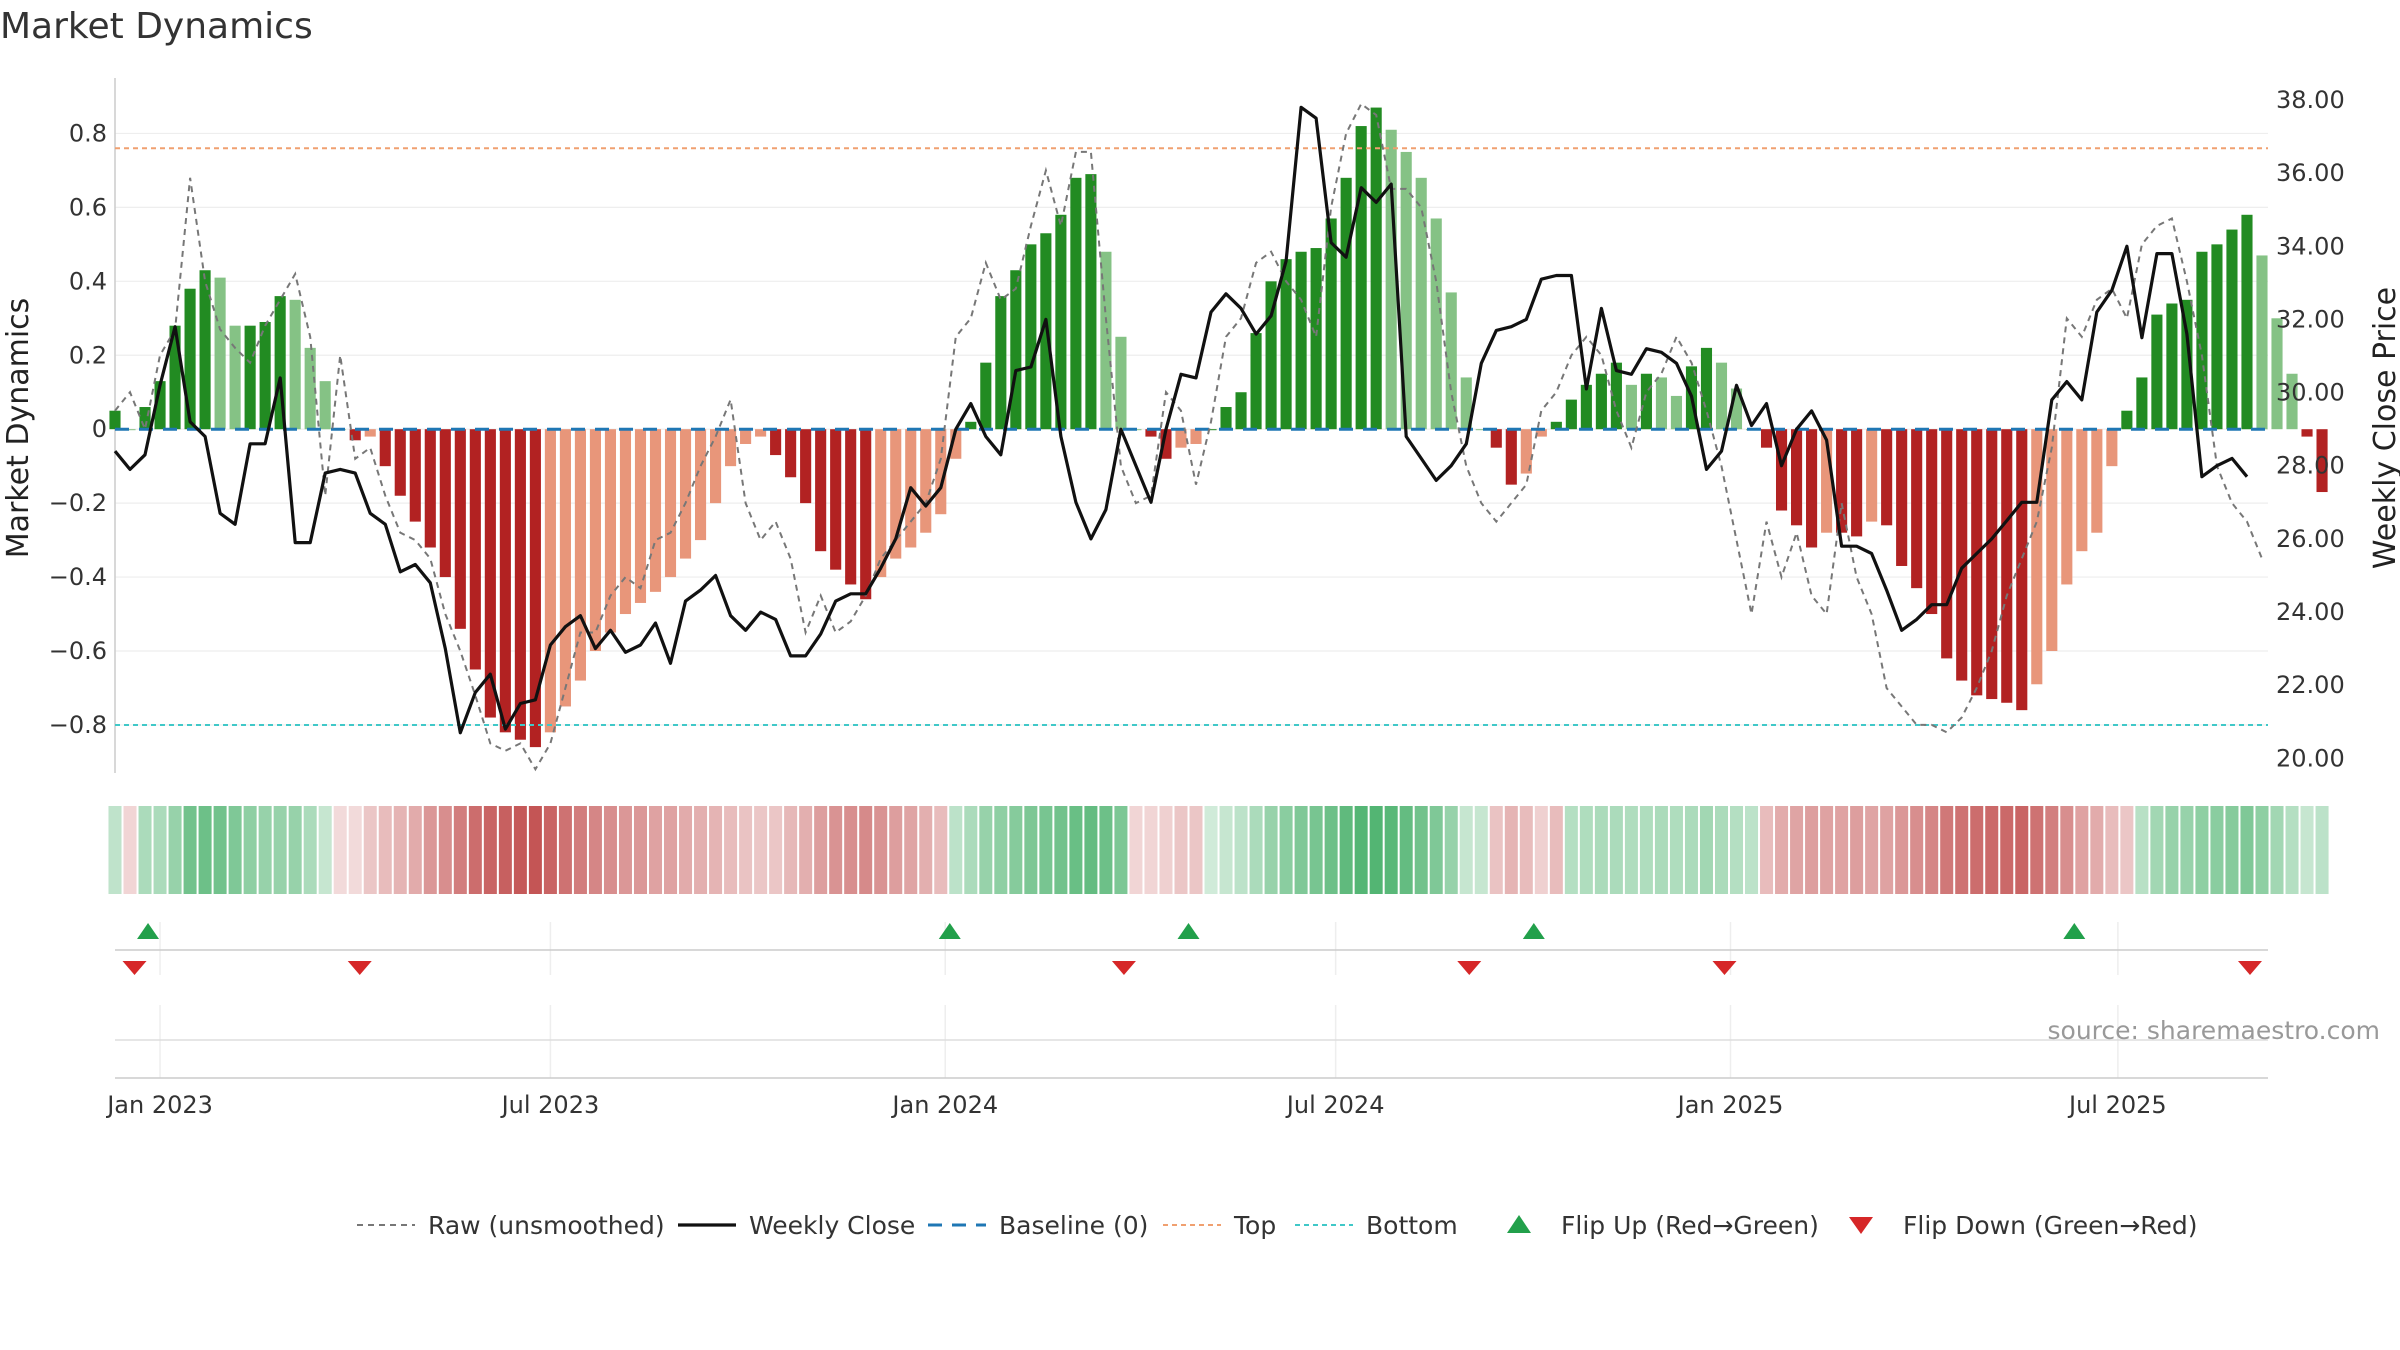 The image size is (2400, 1350). What do you see at coordinates (18, 428) in the screenshot?
I see `left-y-axis-label: Market Dynamics` at bounding box center [18, 428].